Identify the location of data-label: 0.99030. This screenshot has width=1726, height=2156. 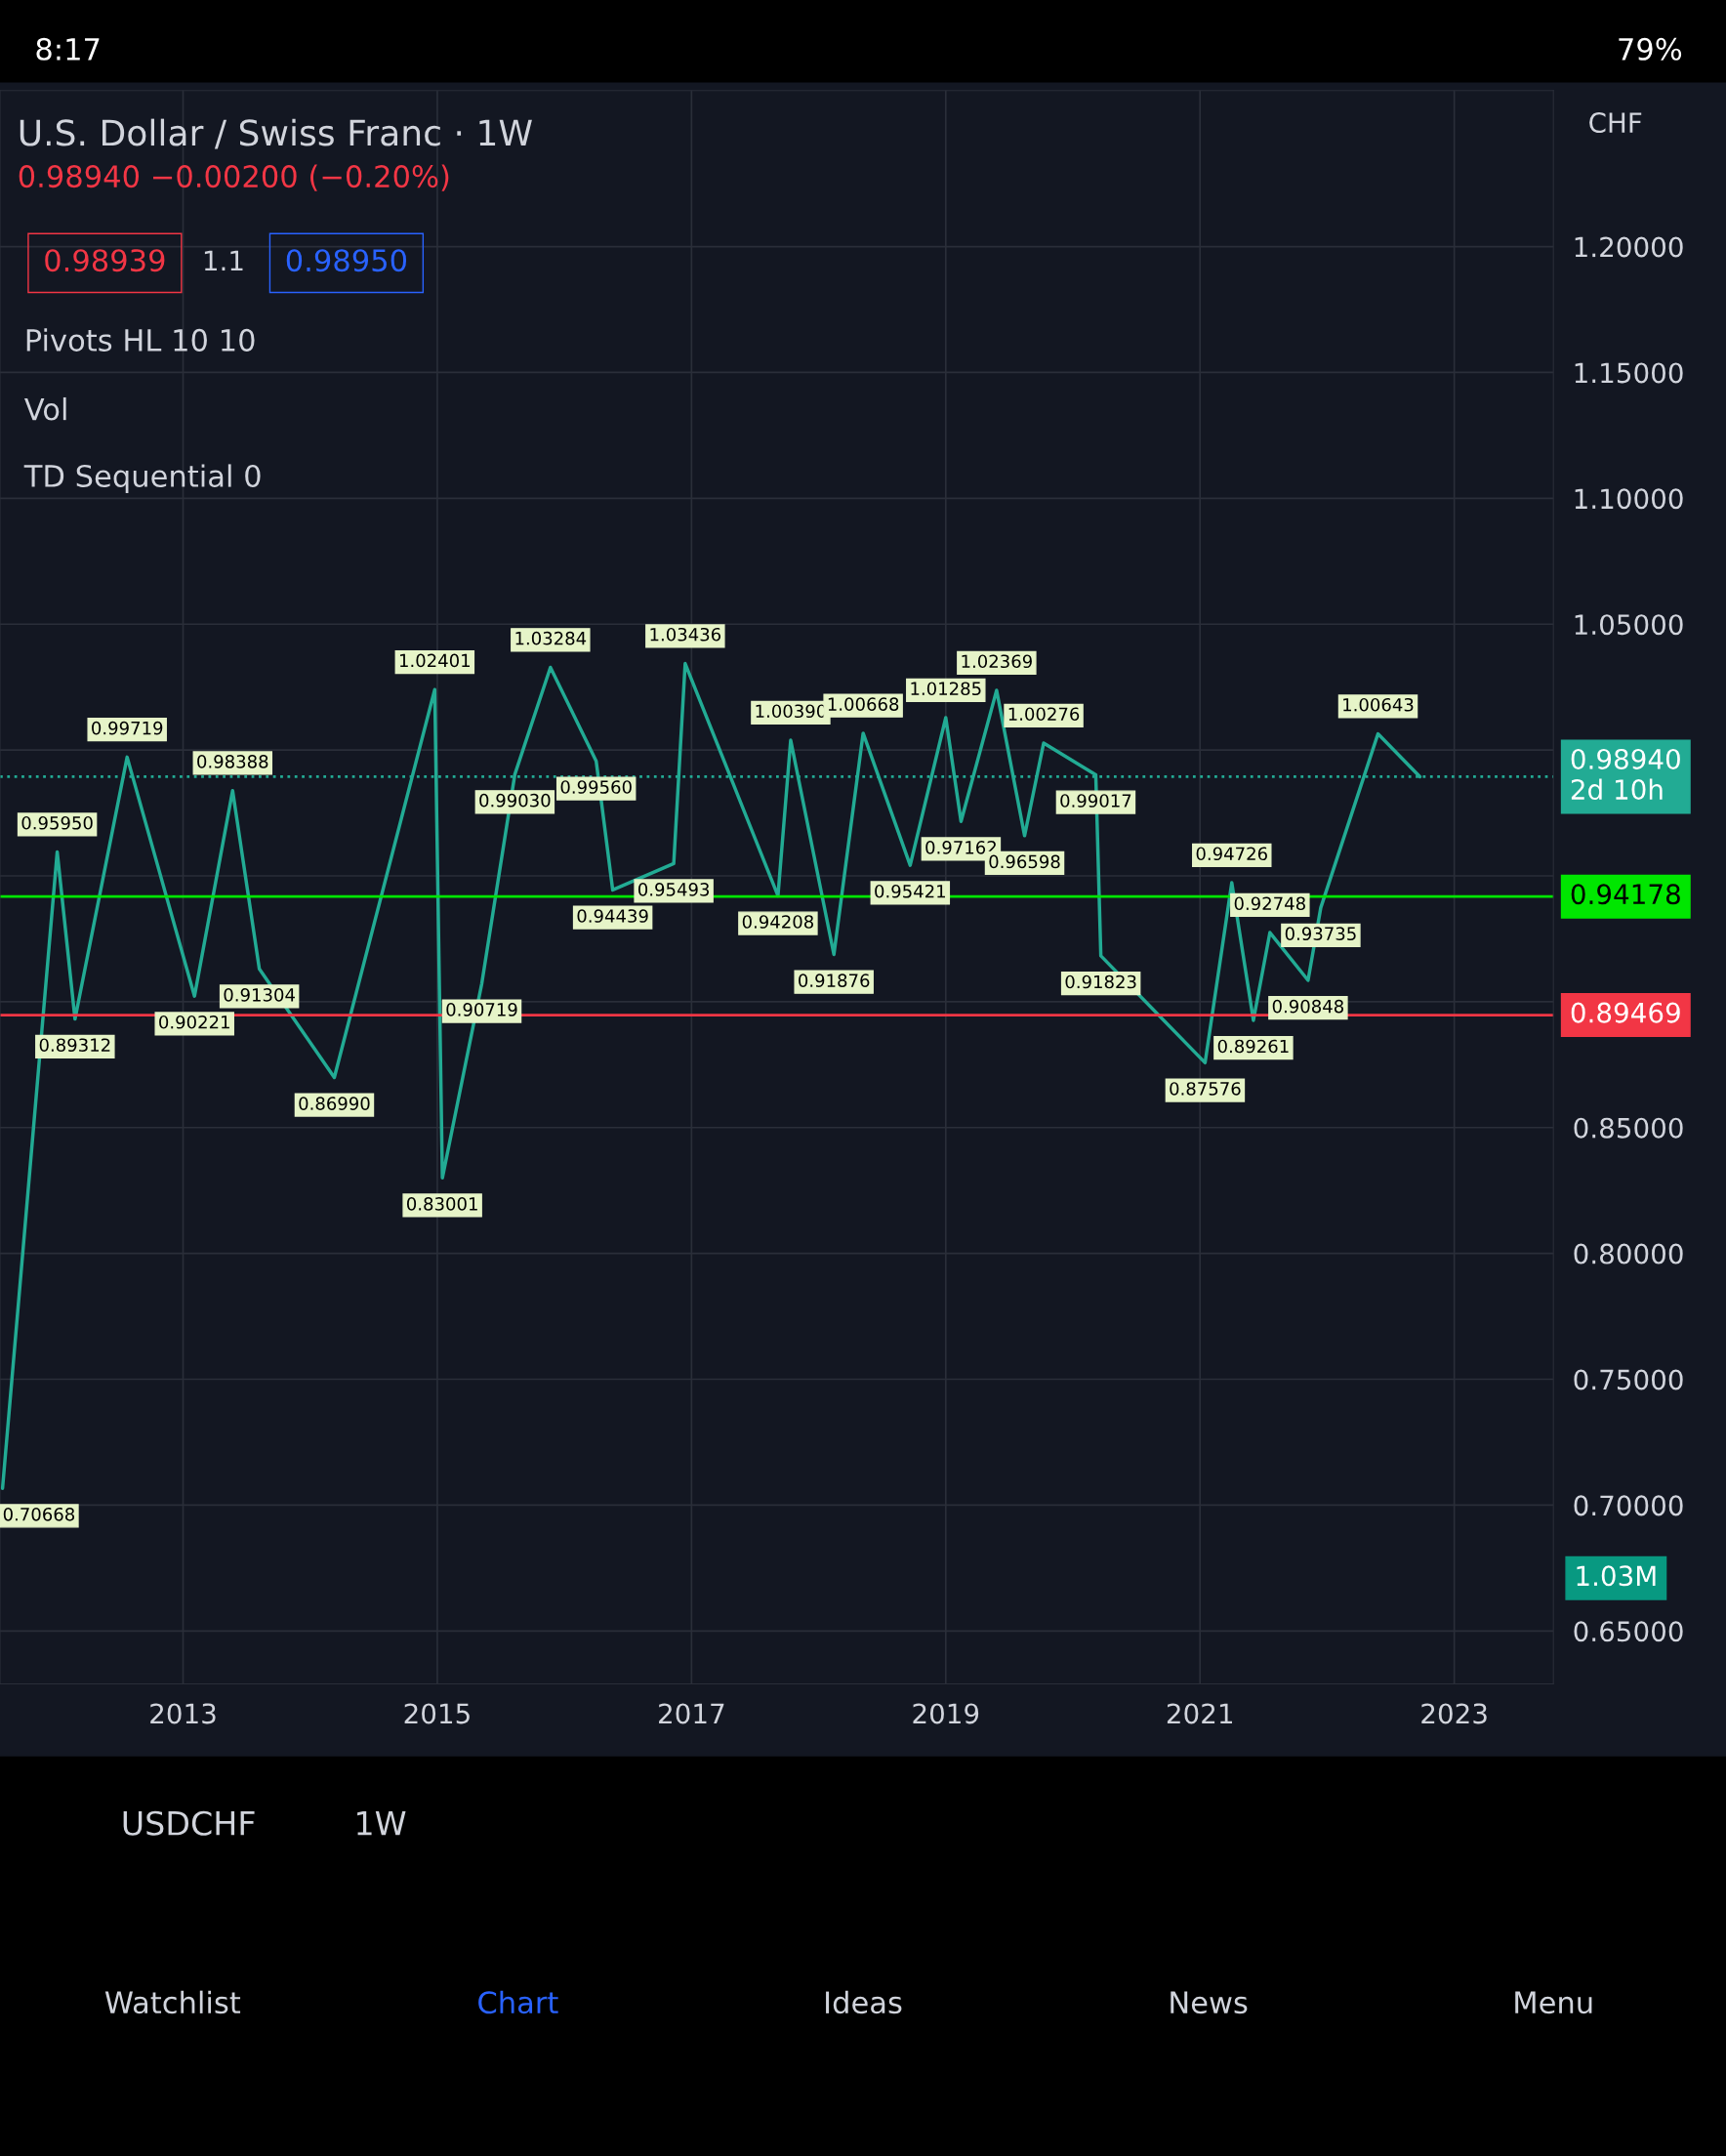
(515, 801).